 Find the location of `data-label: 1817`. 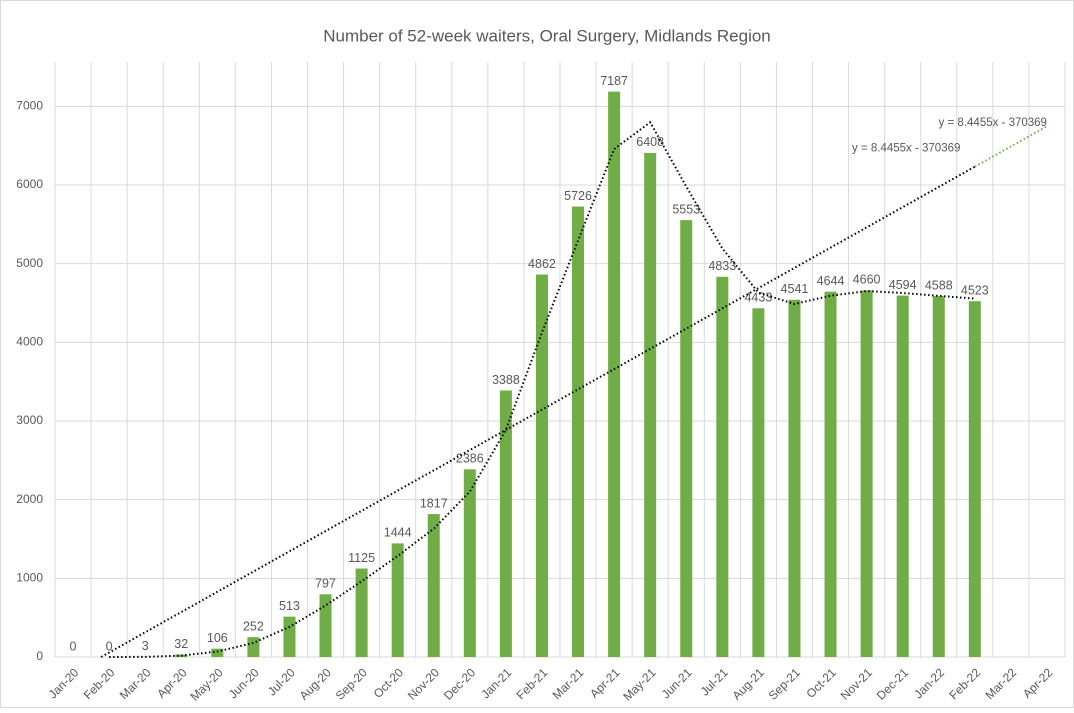

data-label: 1817 is located at coordinates (434, 503).